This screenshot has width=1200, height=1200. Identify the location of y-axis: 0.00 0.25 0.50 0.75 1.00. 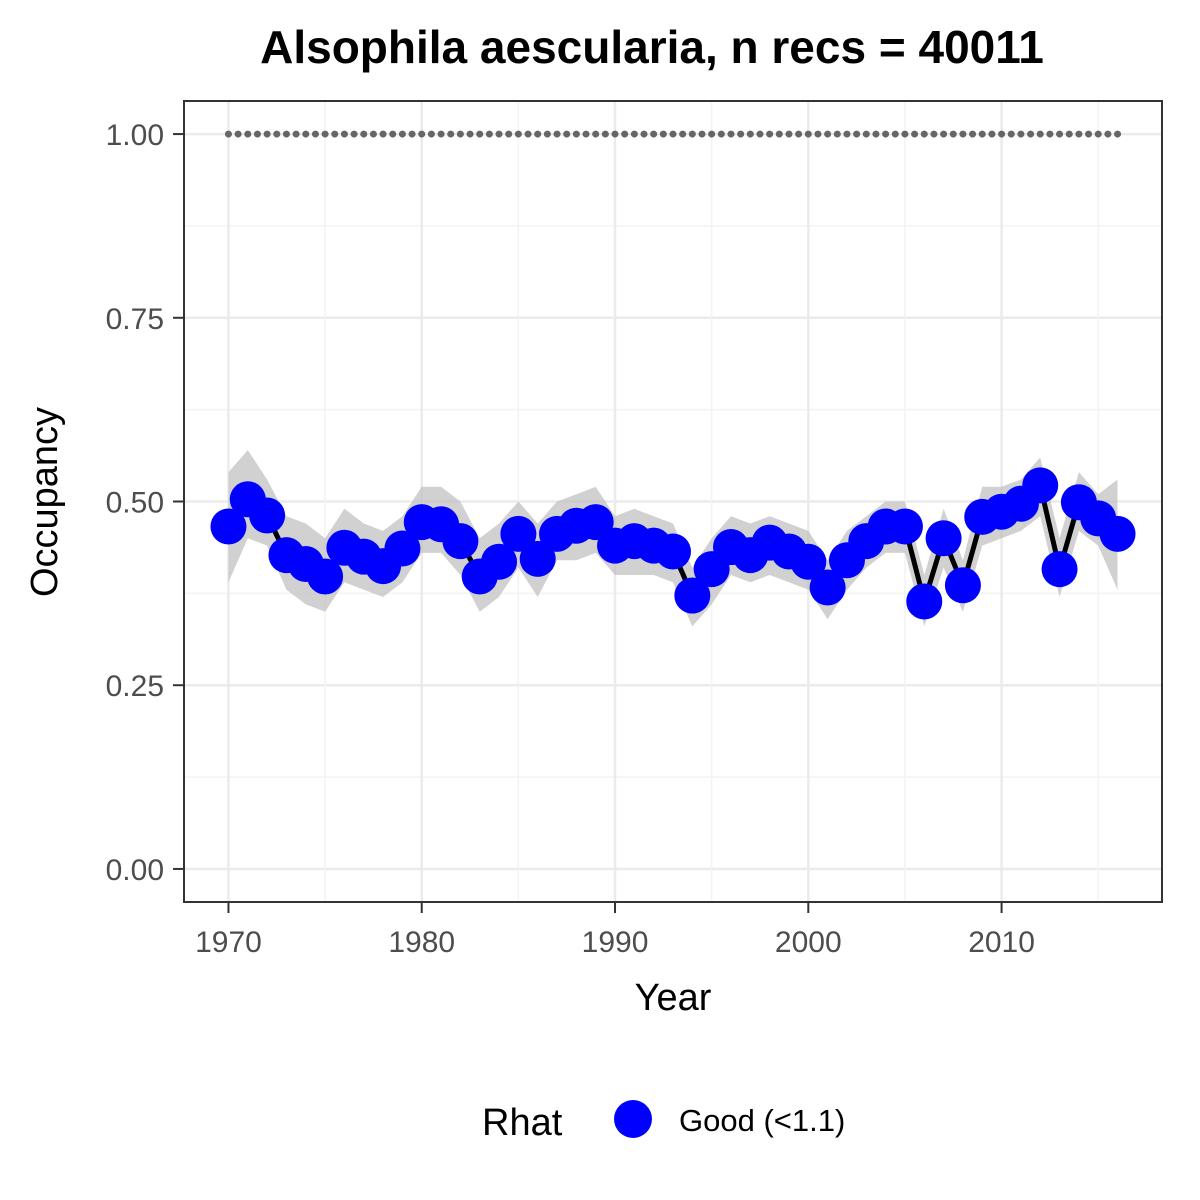
(145, 503).